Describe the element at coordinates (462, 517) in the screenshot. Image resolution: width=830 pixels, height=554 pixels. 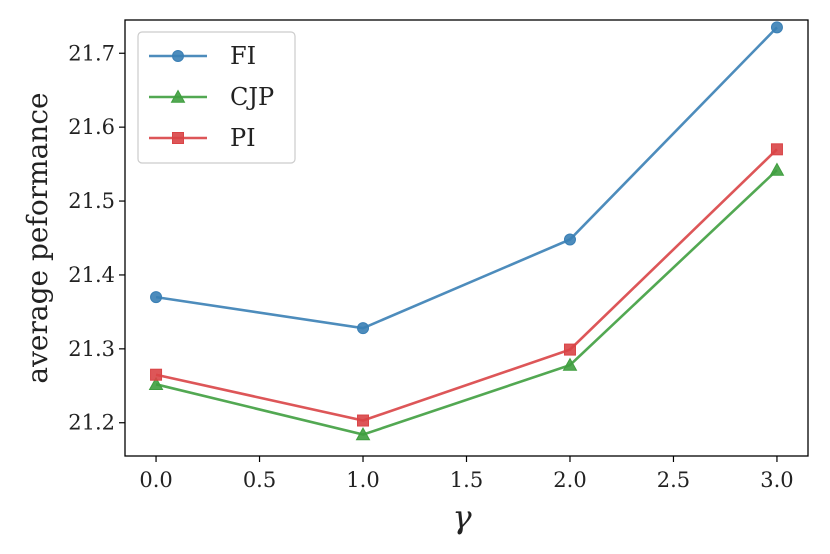
I see `x-axis-label: γ` at that location.